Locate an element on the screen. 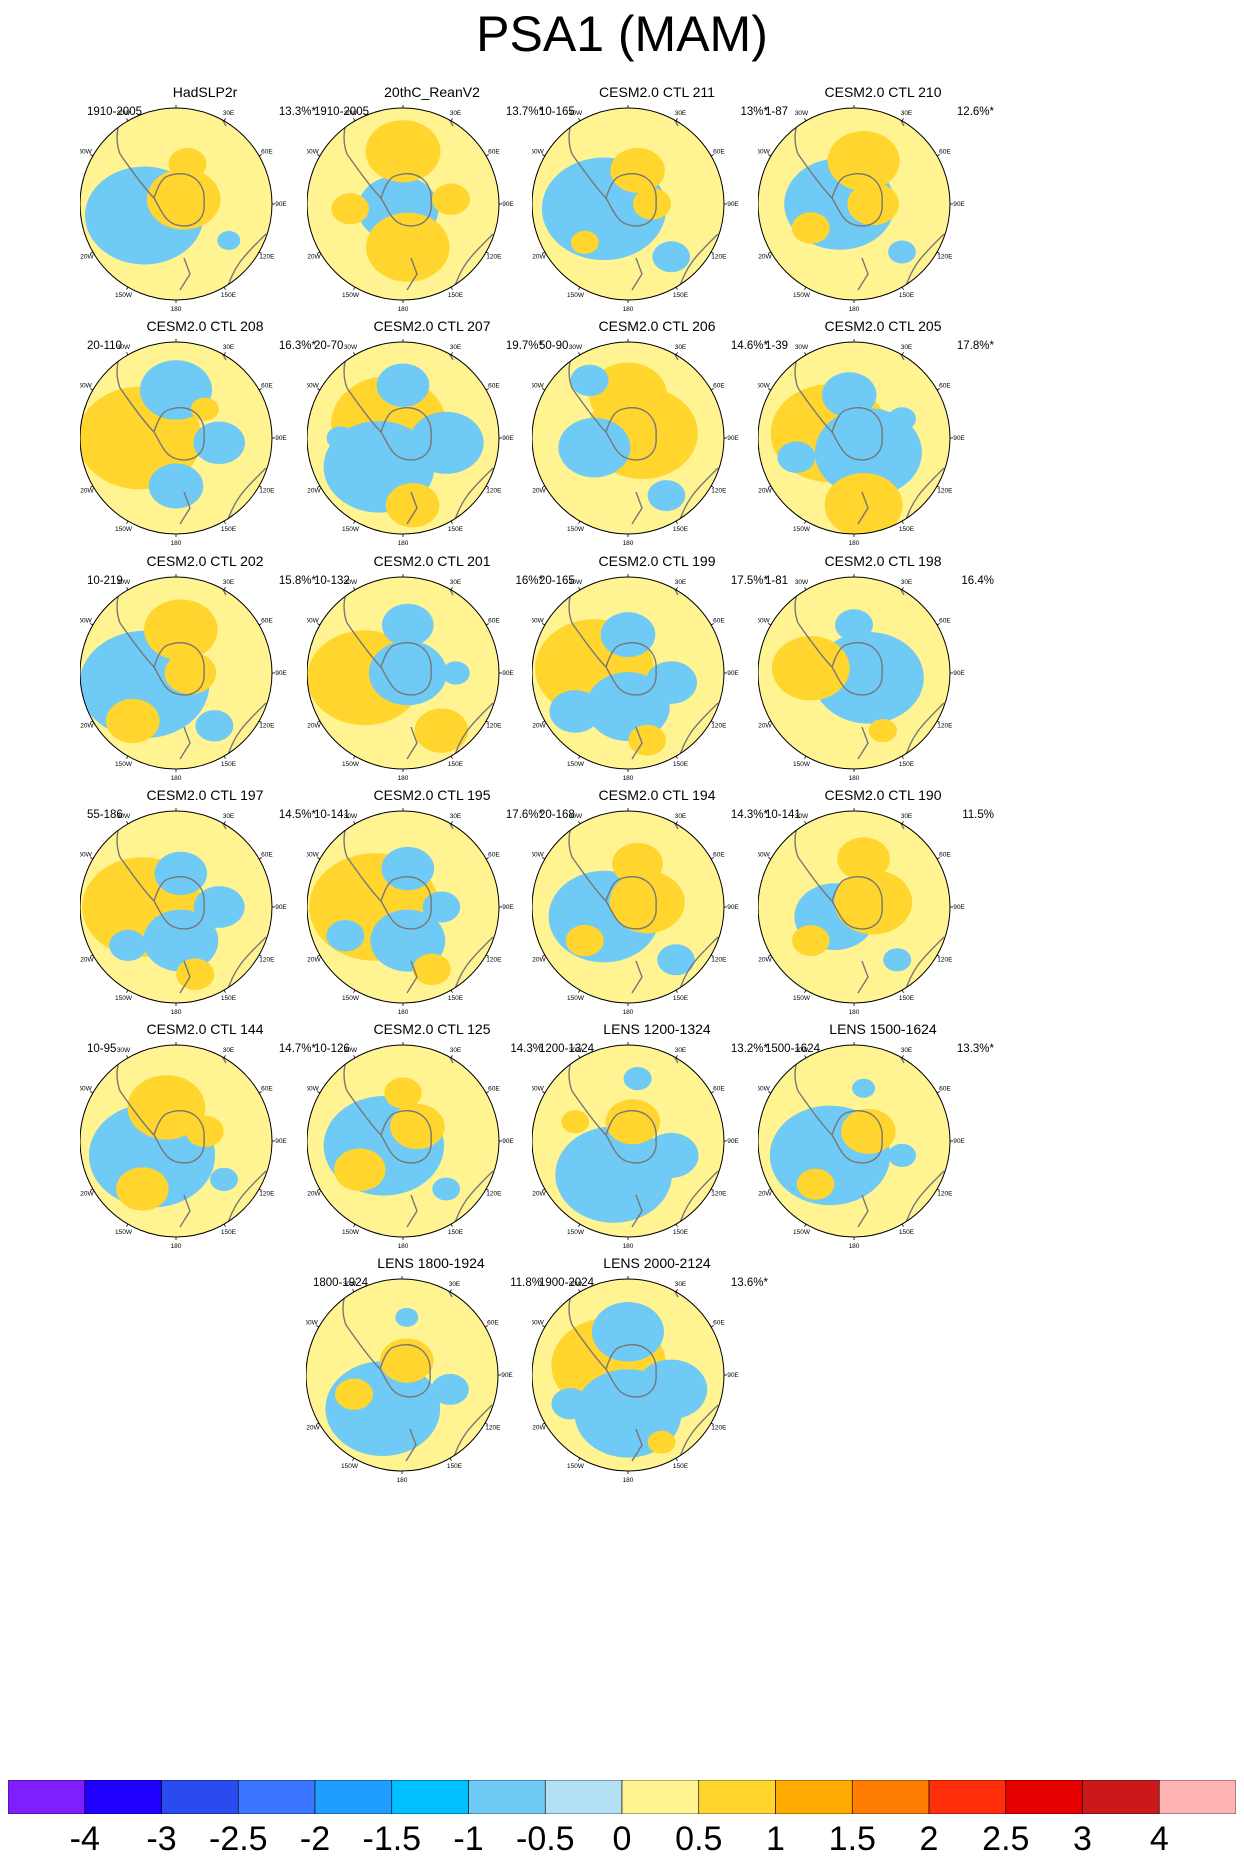 This screenshot has width=1244, height=1860. colorbar-swatch is located at coordinates (814, 1797).